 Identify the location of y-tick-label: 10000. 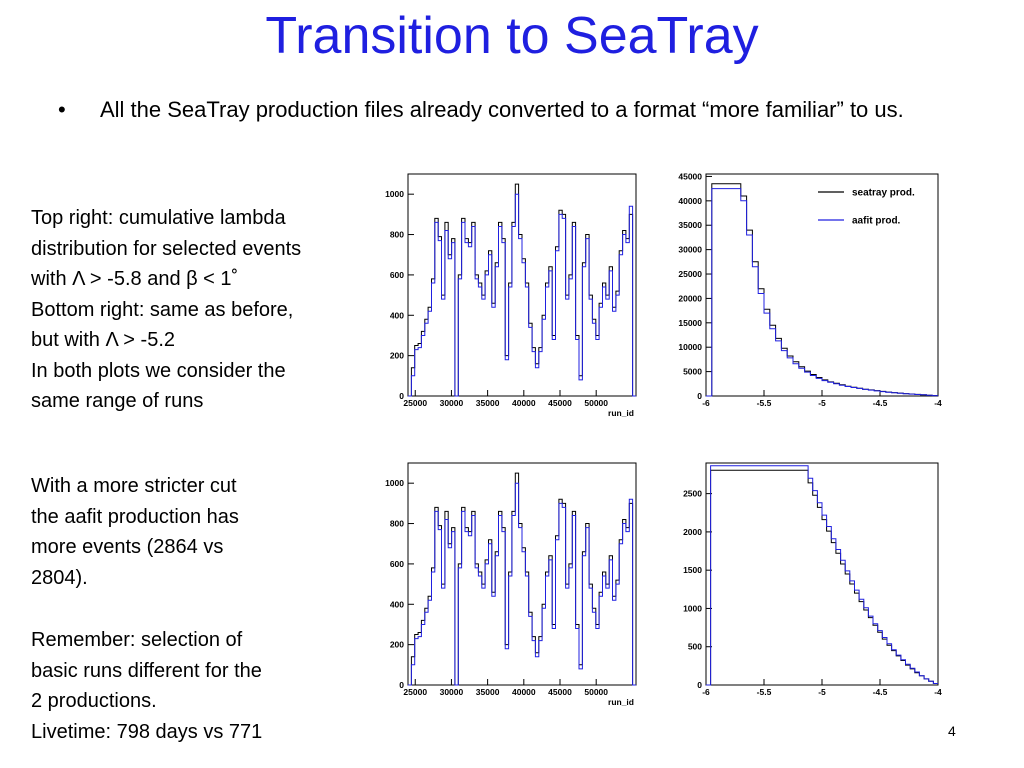
(690, 347).